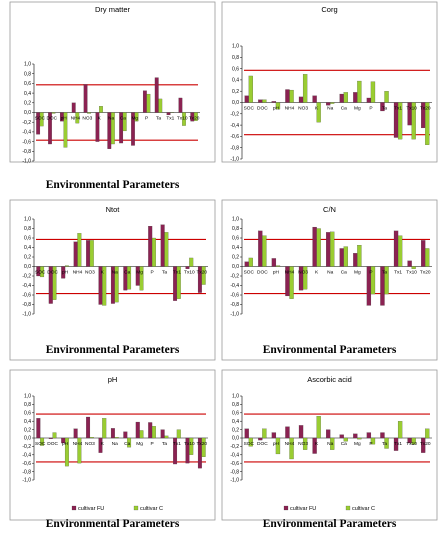 The height and width of the screenshot is (550, 448). What do you see at coordinates (348, 508) in the screenshot?
I see `legend-swatch` at bounding box center [348, 508].